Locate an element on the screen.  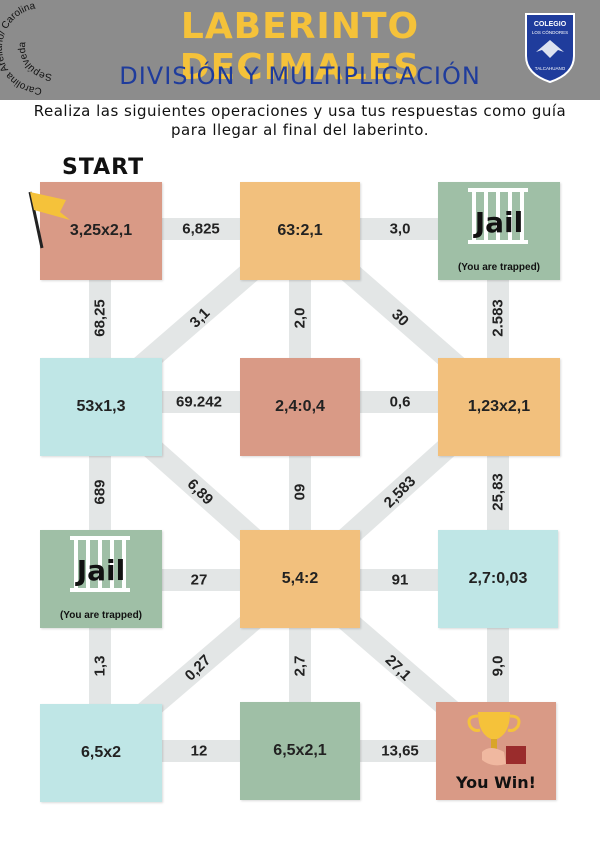
logo-line2: LOS CÓNDORES is located at coordinates (550, 32).